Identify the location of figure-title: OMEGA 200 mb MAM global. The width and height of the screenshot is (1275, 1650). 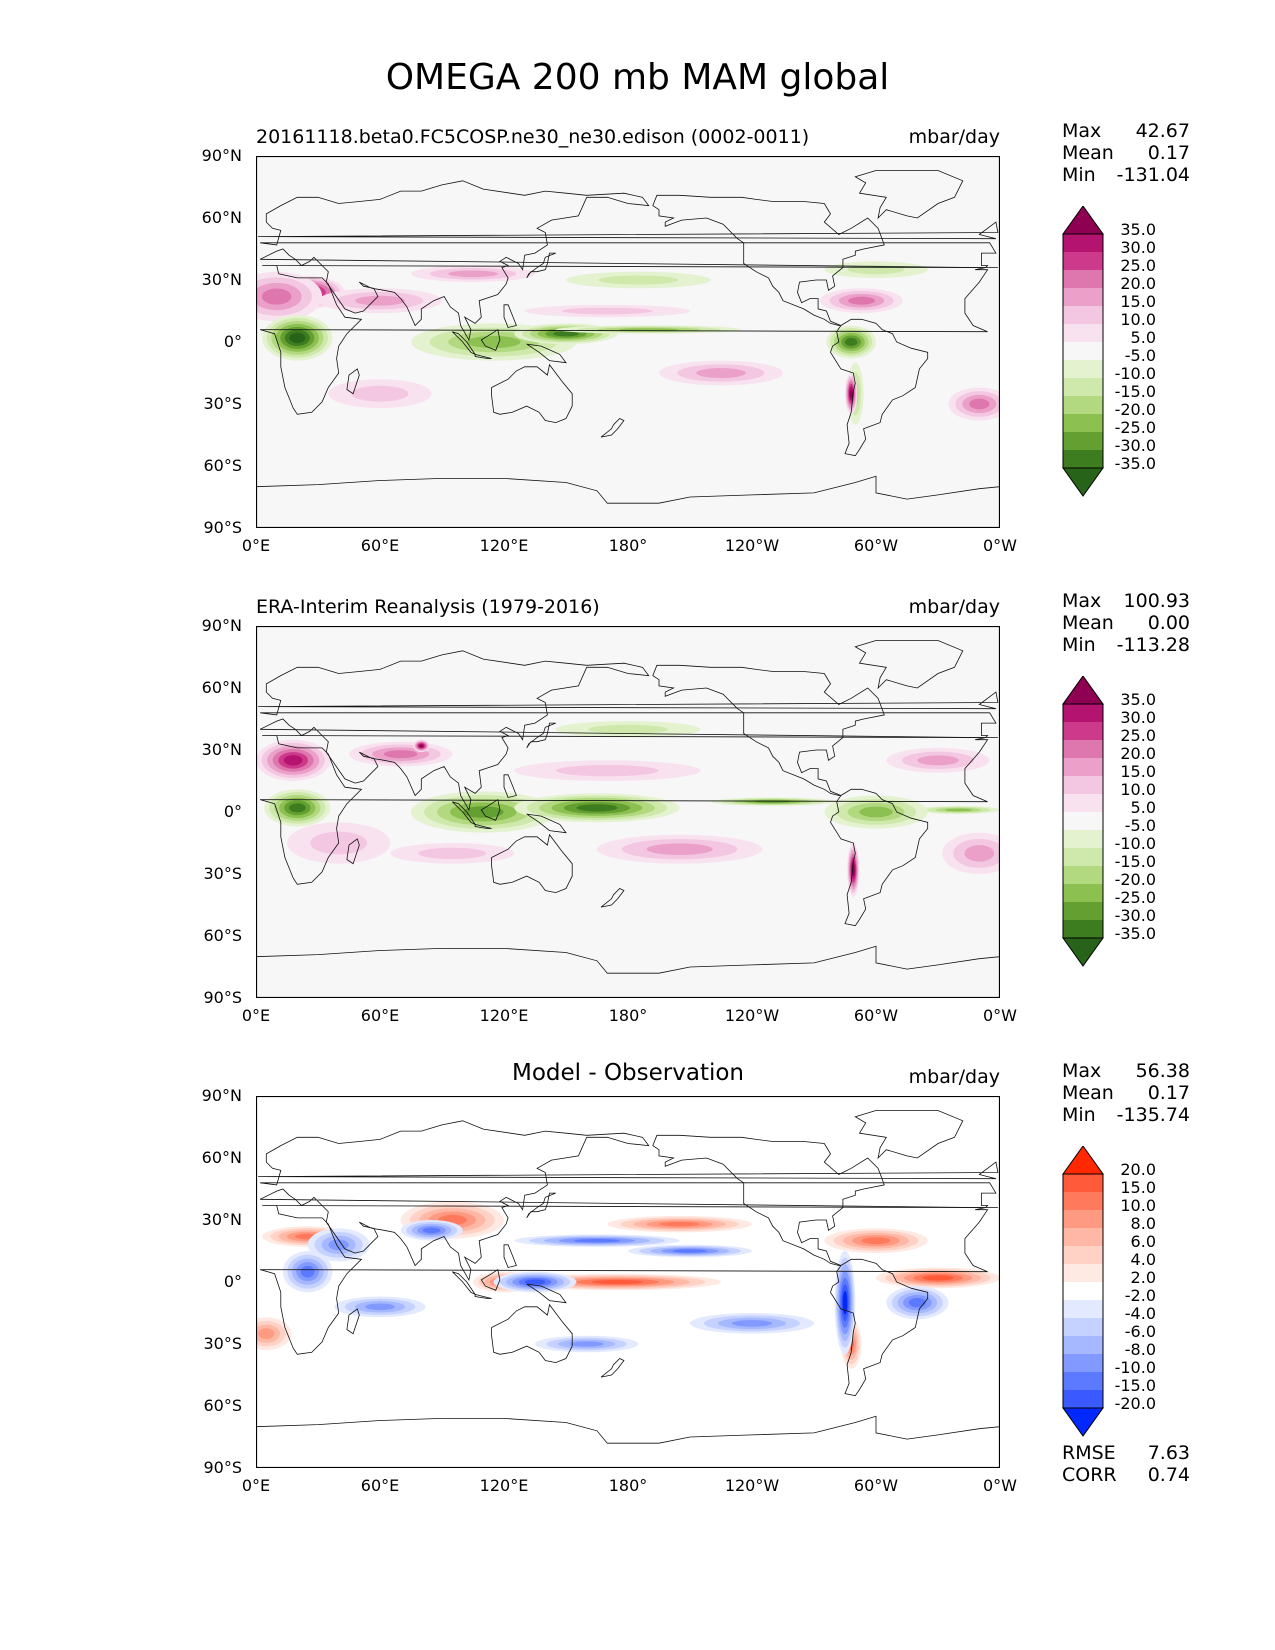
(637, 77).